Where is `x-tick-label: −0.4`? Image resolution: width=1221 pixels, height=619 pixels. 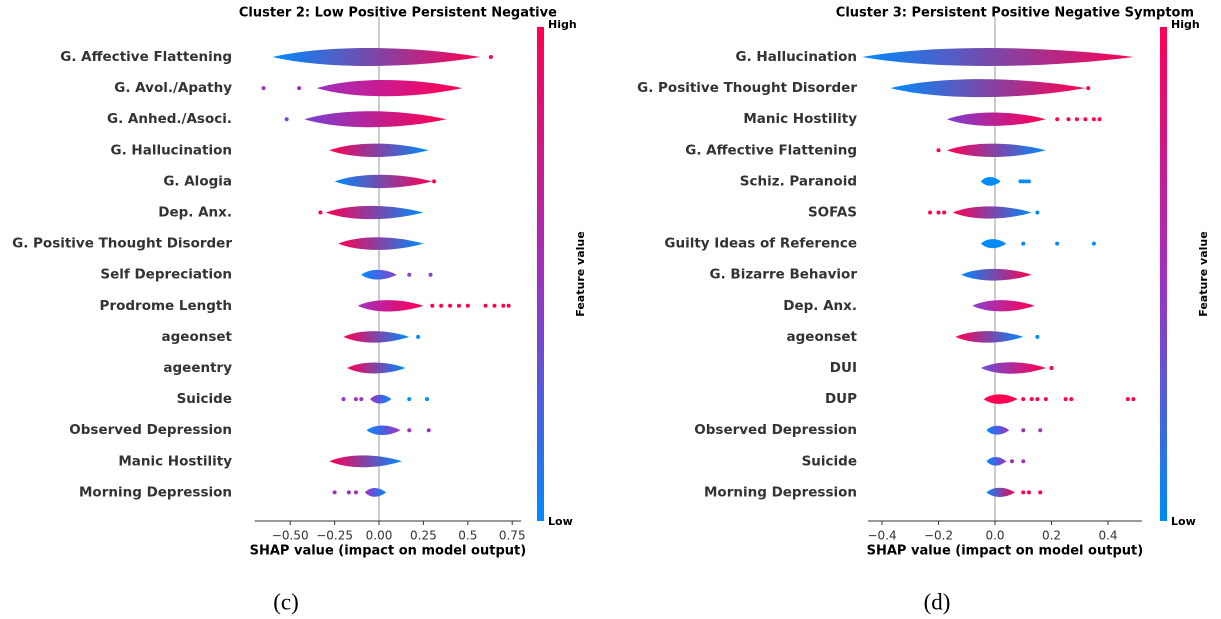
x-tick-label: −0.4 is located at coordinates (881, 536).